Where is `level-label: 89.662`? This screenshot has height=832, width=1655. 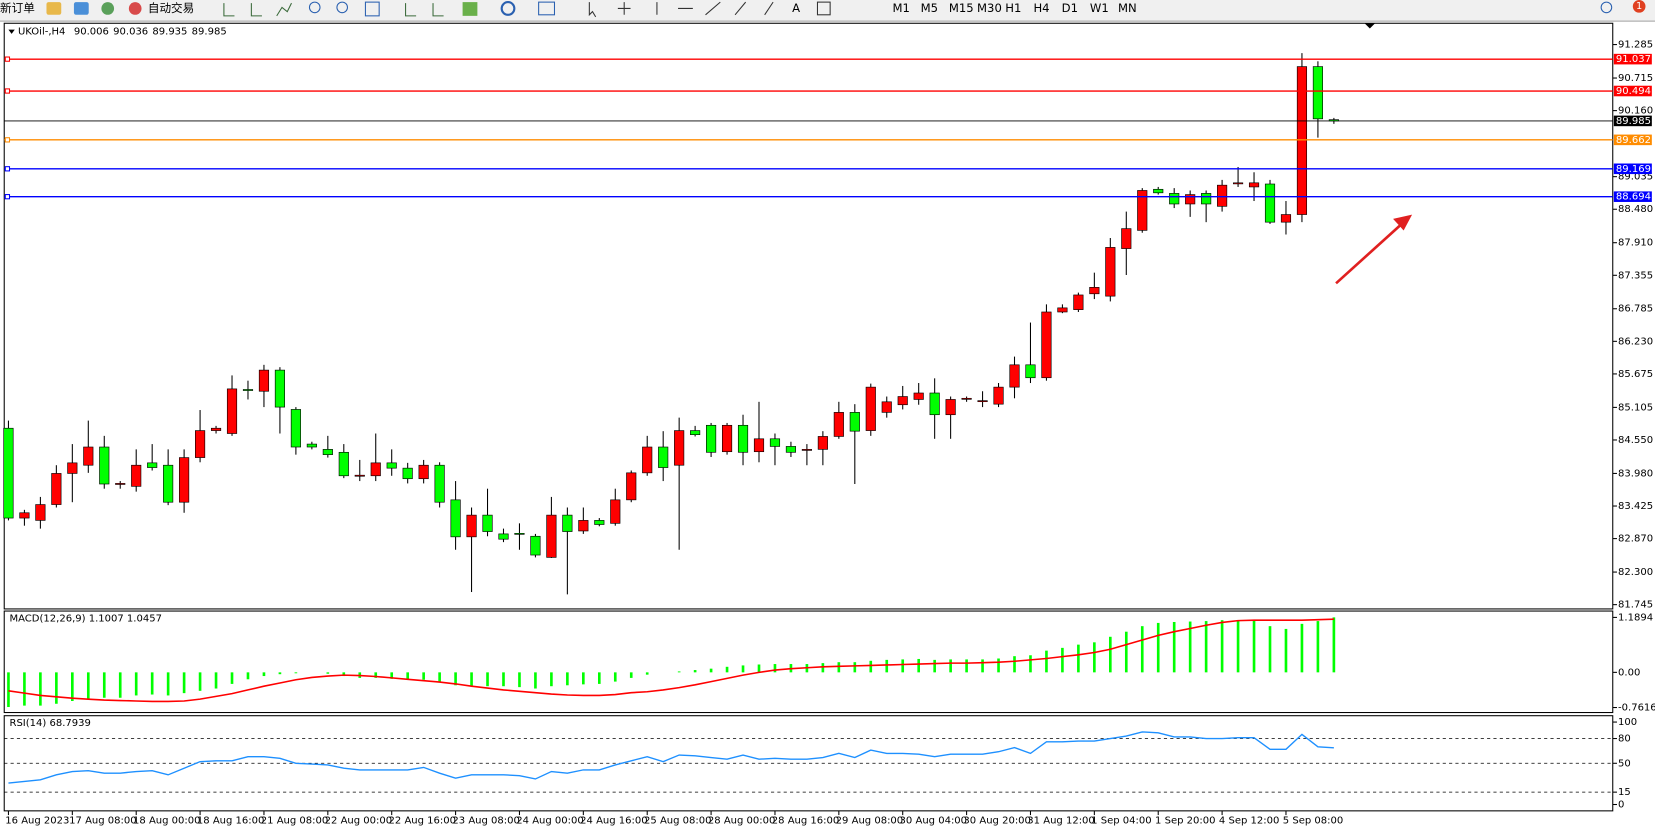 level-label: 89.662 is located at coordinates (1633, 140).